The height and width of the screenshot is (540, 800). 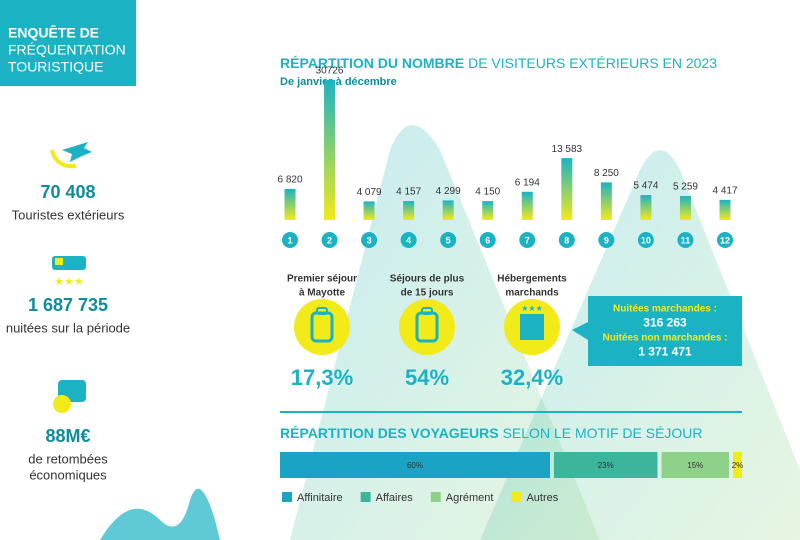 What do you see at coordinates (665, 352) in the screenshot?
I see `callout-text: 1 371 471` at bounding box center [665, 352].